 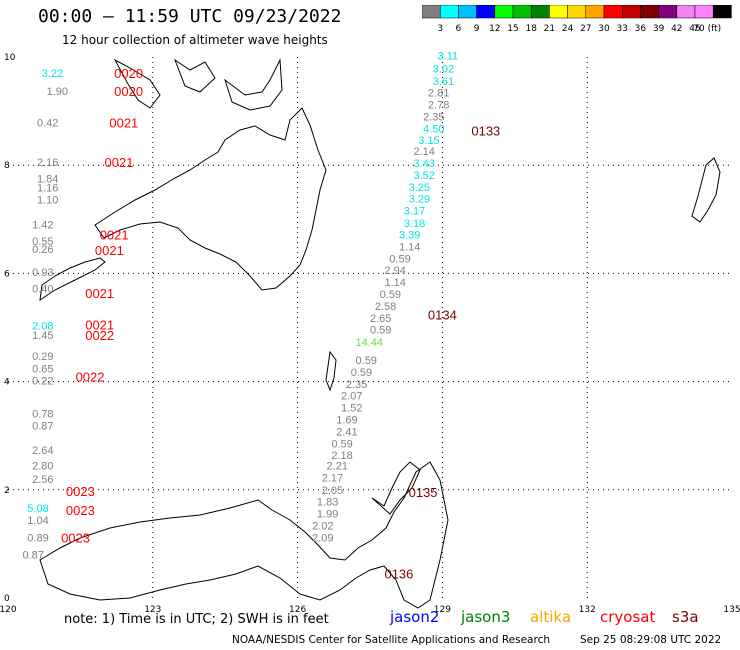 I want to click on lon-tick-label: 132, so click(x=587, y=610).